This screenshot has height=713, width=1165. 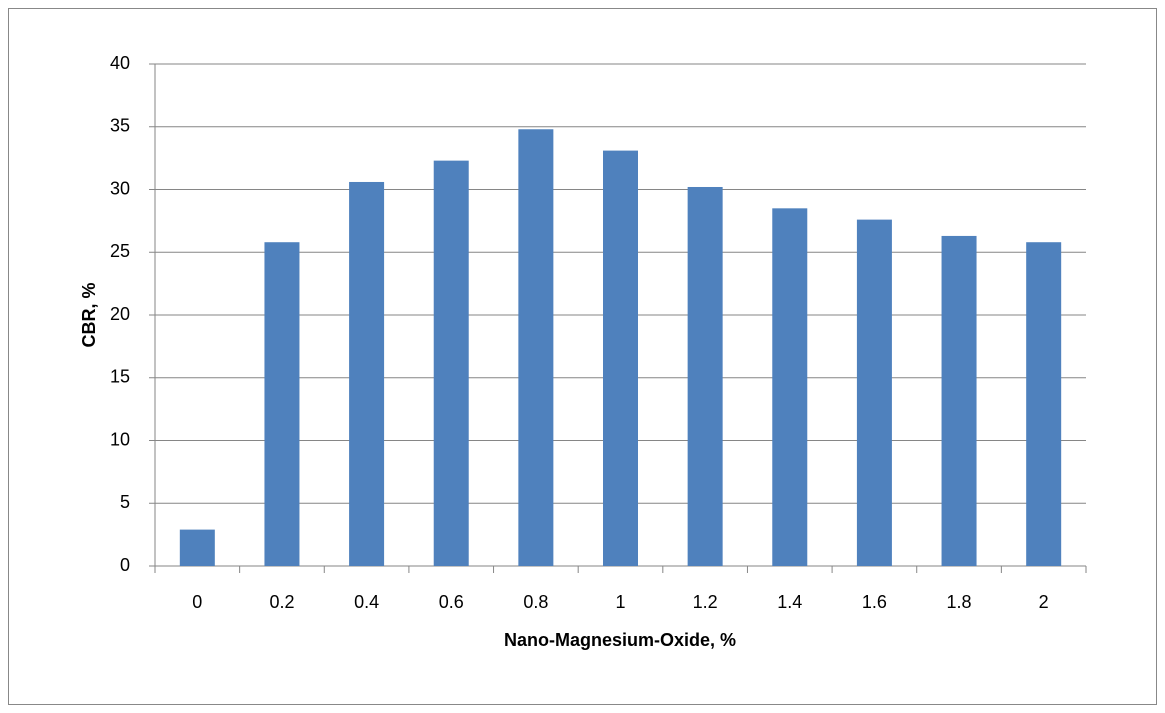 I want to click on y-tick-label: 25, so click(x=120, y=251).